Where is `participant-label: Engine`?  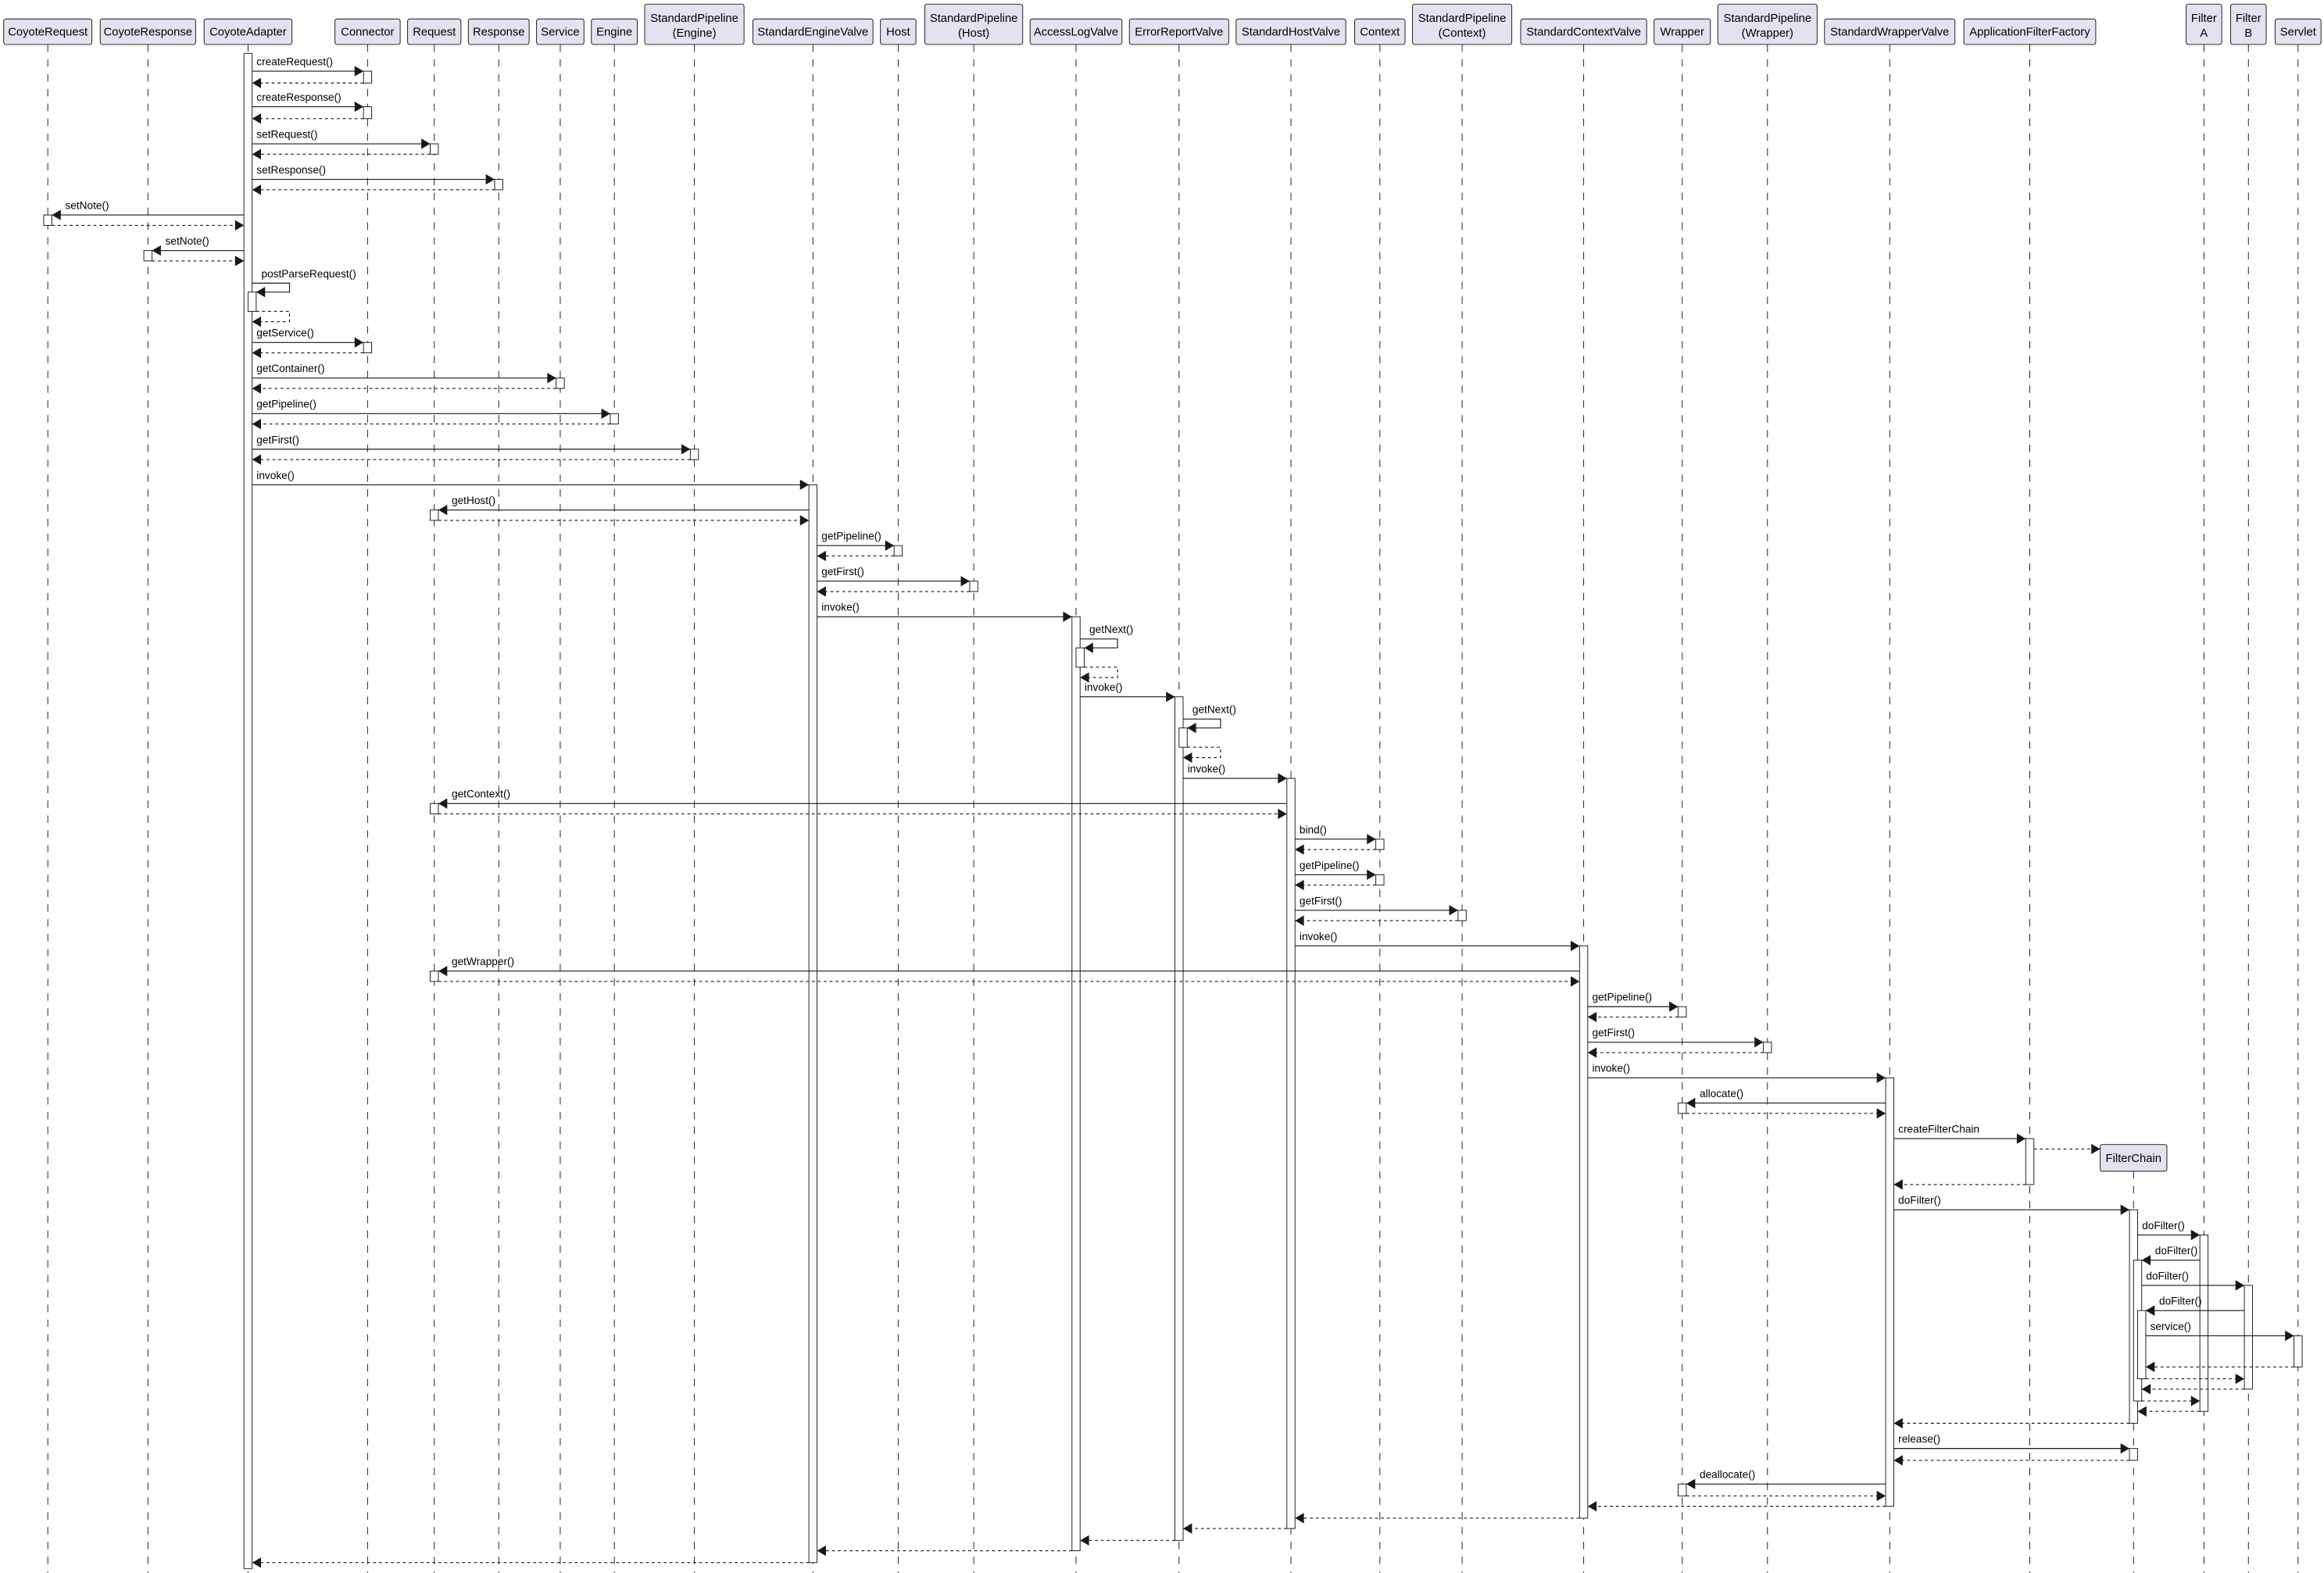 participant-label: Engine is located at coordinates (614, 33).